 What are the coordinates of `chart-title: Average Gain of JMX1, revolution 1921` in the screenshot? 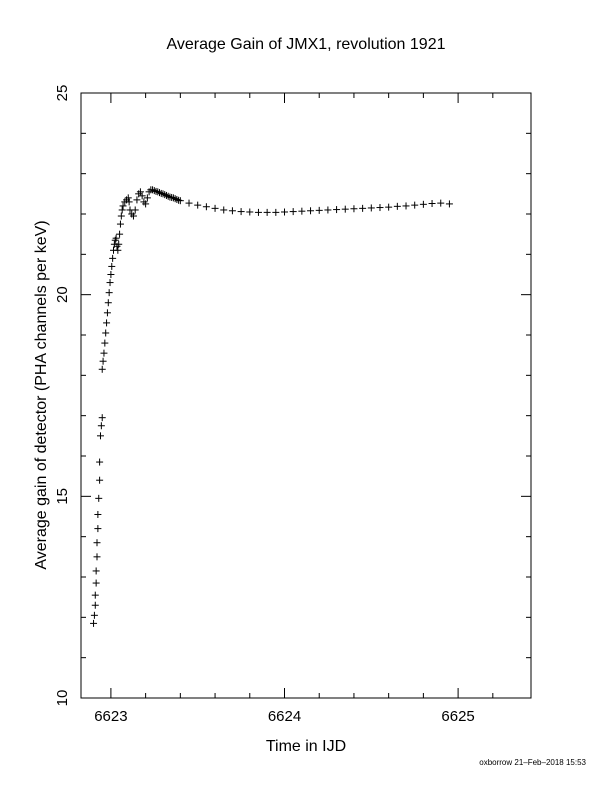 It's located at (306, 44).